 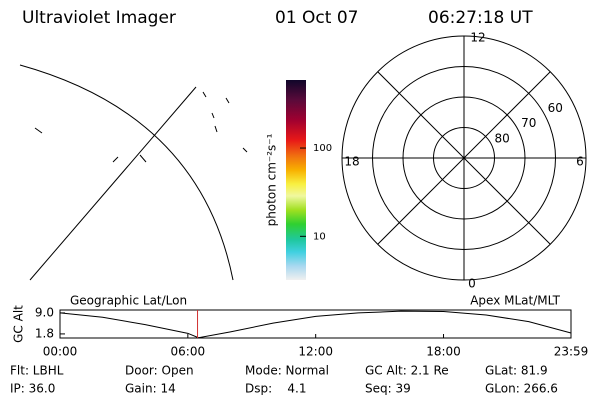 I want to click on mlt-label: 6, so click(x=580, y=162).